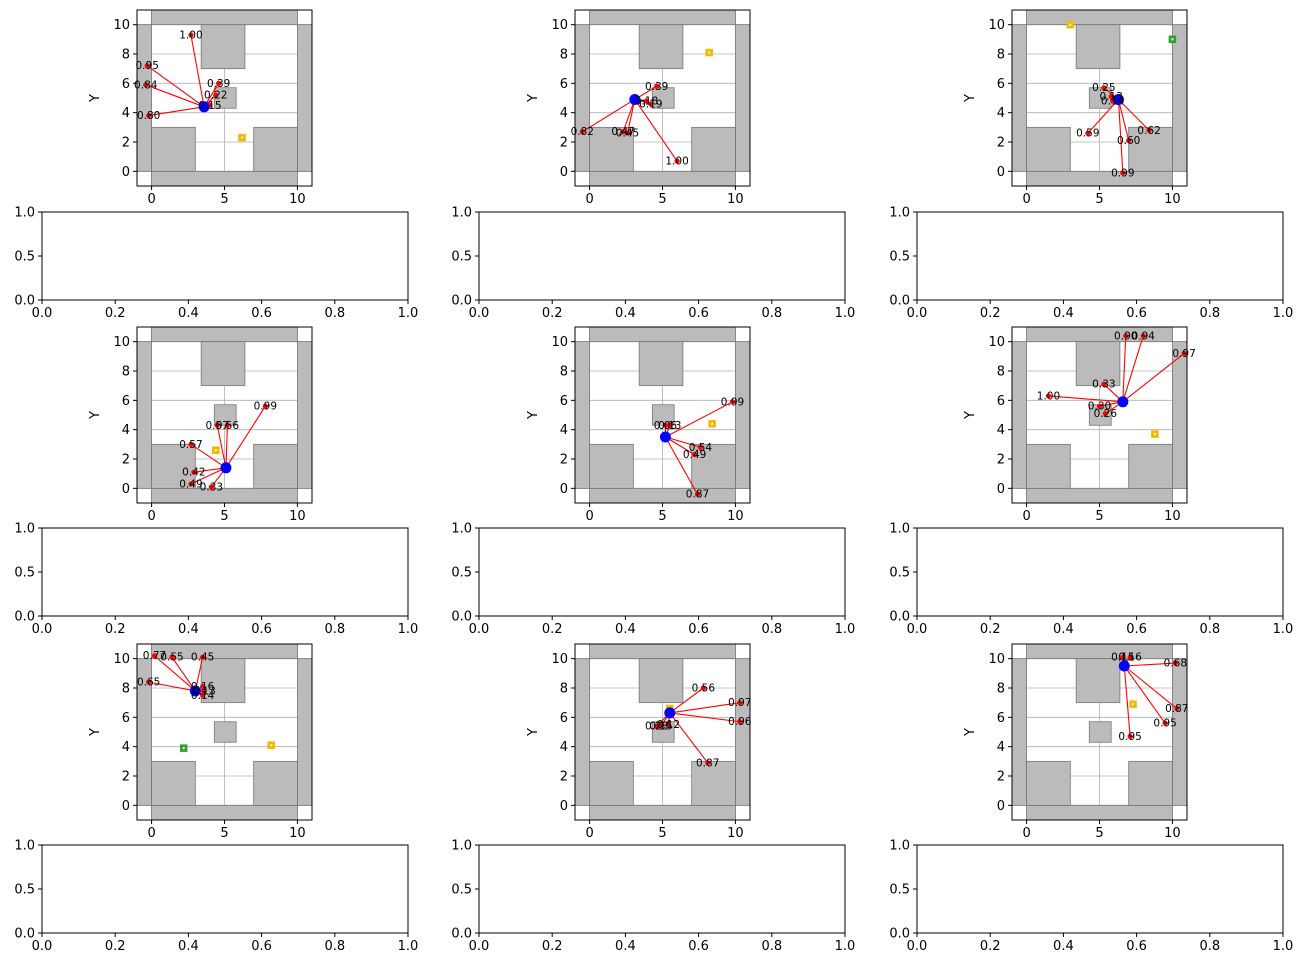 This screenshot has width=1302, height=967. What do you see at coordinates (1099, 407) in the screenshot?
I see `ray-distance-label: 0.30` at bounding box center [1099, 407].